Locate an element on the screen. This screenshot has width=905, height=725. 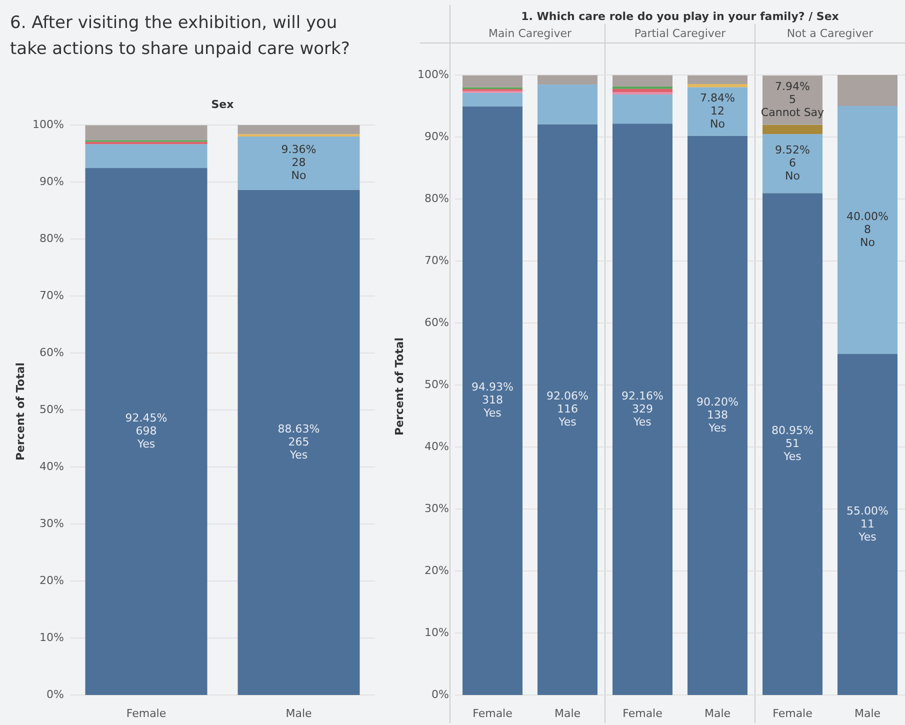
text: Main Caregiver is located at coordinates (530, 33).